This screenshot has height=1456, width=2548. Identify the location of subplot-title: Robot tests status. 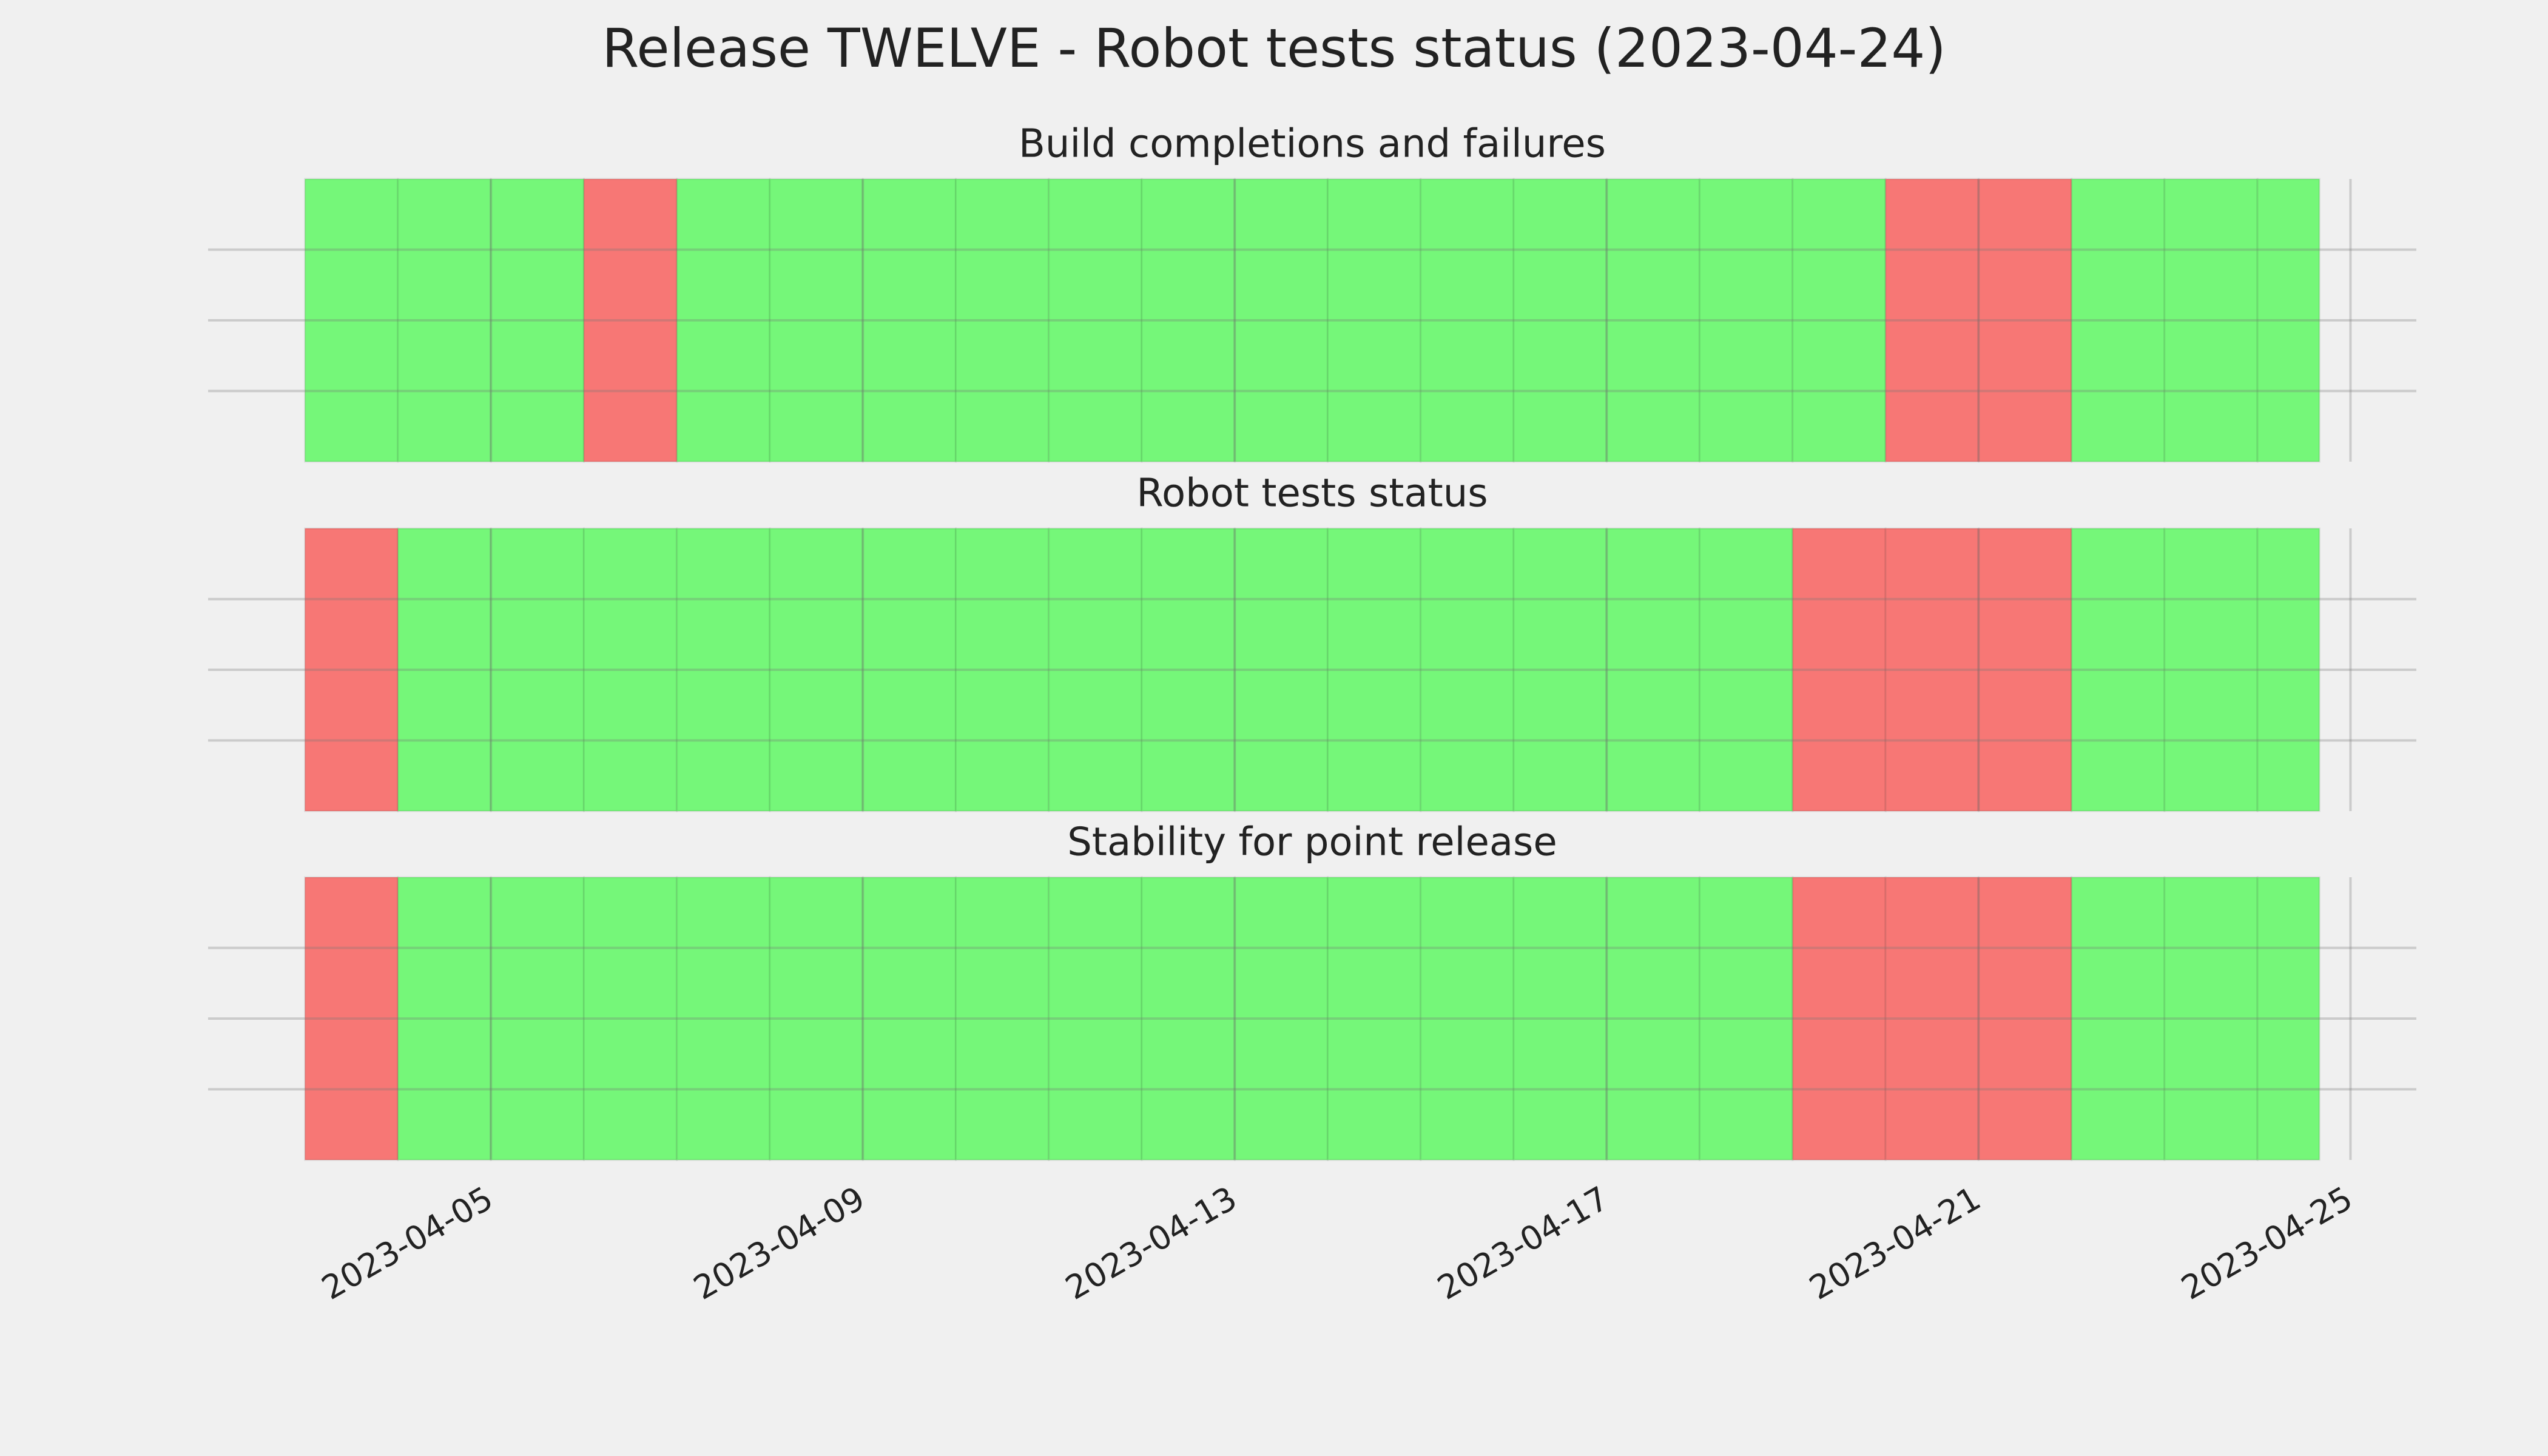
(1312, 493).